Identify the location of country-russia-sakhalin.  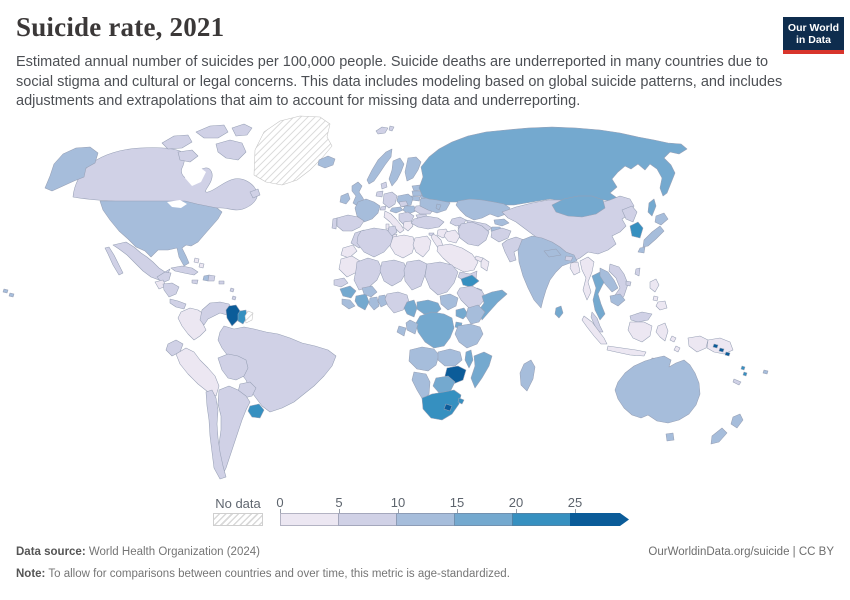
(652, 207).